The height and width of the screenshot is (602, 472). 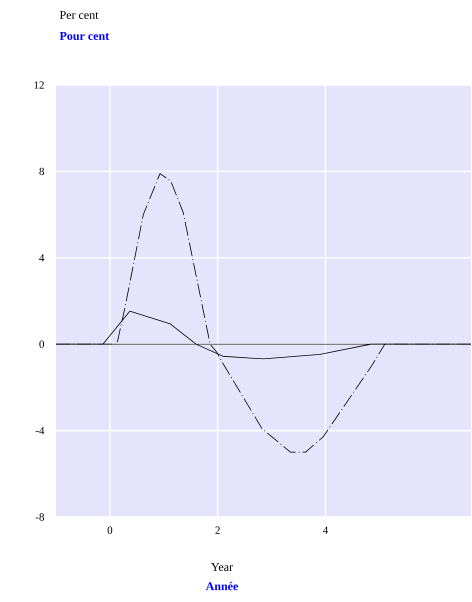 What do you see at coordinates (41, 258) in the screenshot?
I see `y-tick-label: 4` at bounding box center [41, 258].